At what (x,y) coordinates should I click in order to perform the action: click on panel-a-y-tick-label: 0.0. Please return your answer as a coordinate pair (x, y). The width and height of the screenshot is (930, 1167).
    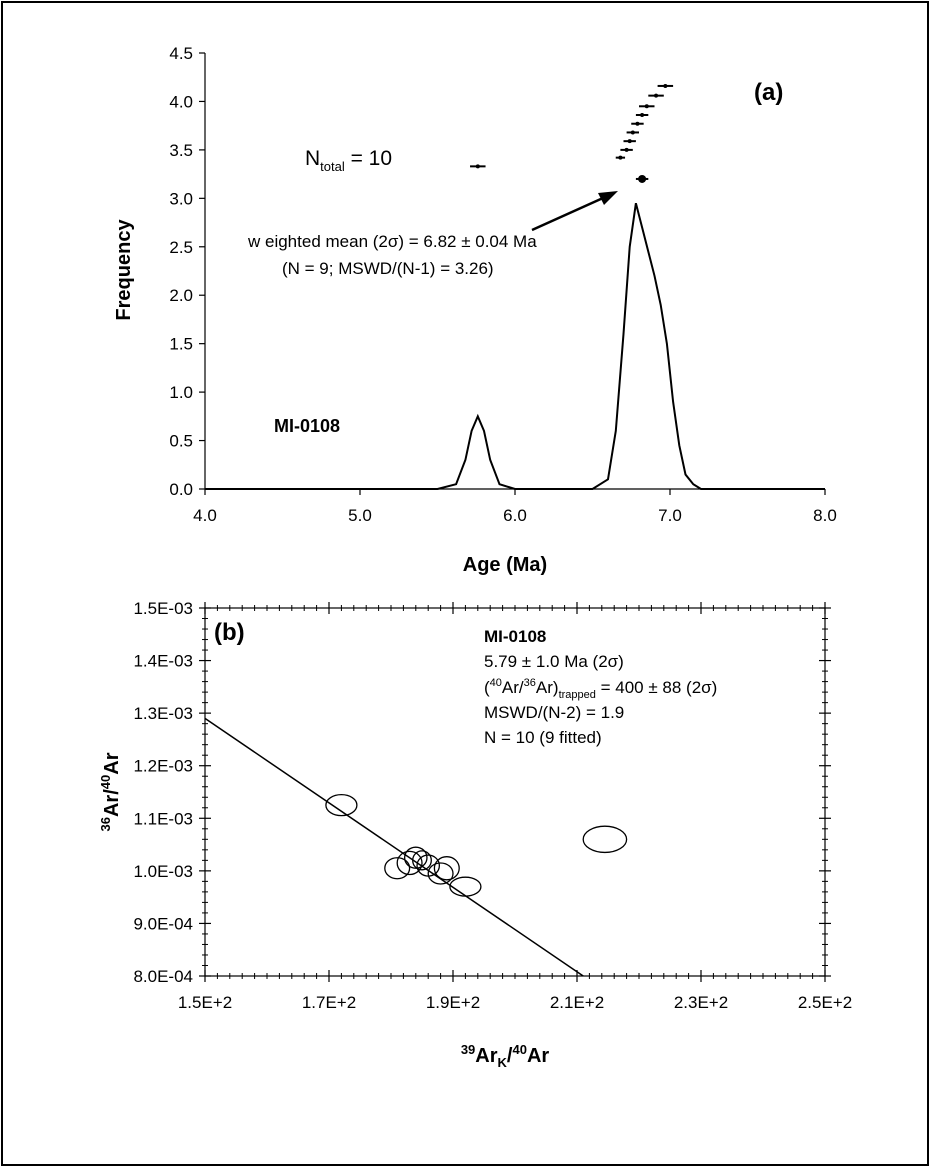
    Looking at the image, I should click on (181, 489).